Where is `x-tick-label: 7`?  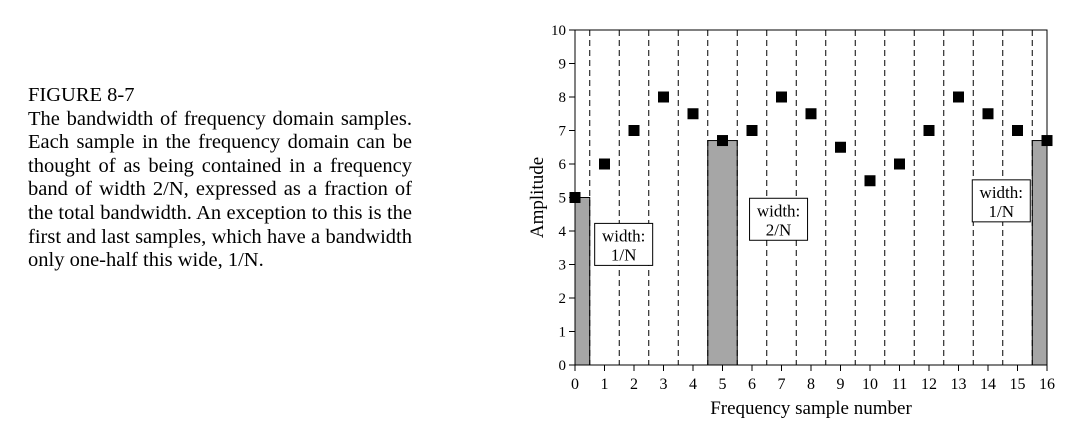 x-tick-label: 7 is located at coordinates (782, 384).